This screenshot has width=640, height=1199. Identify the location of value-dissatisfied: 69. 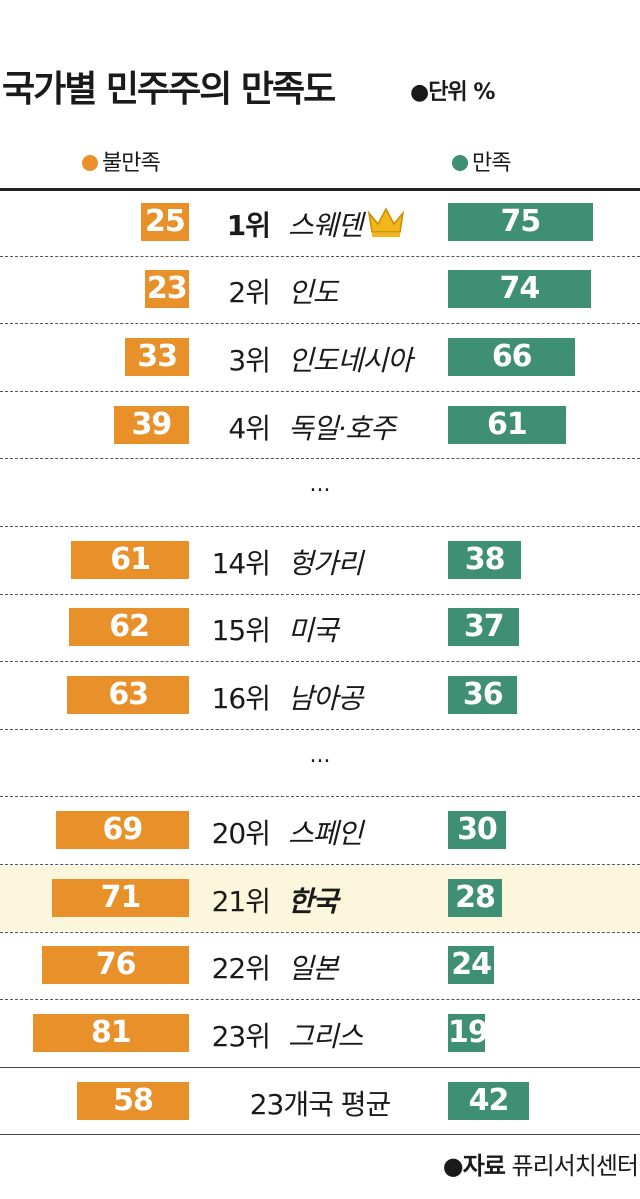
(123, 830).